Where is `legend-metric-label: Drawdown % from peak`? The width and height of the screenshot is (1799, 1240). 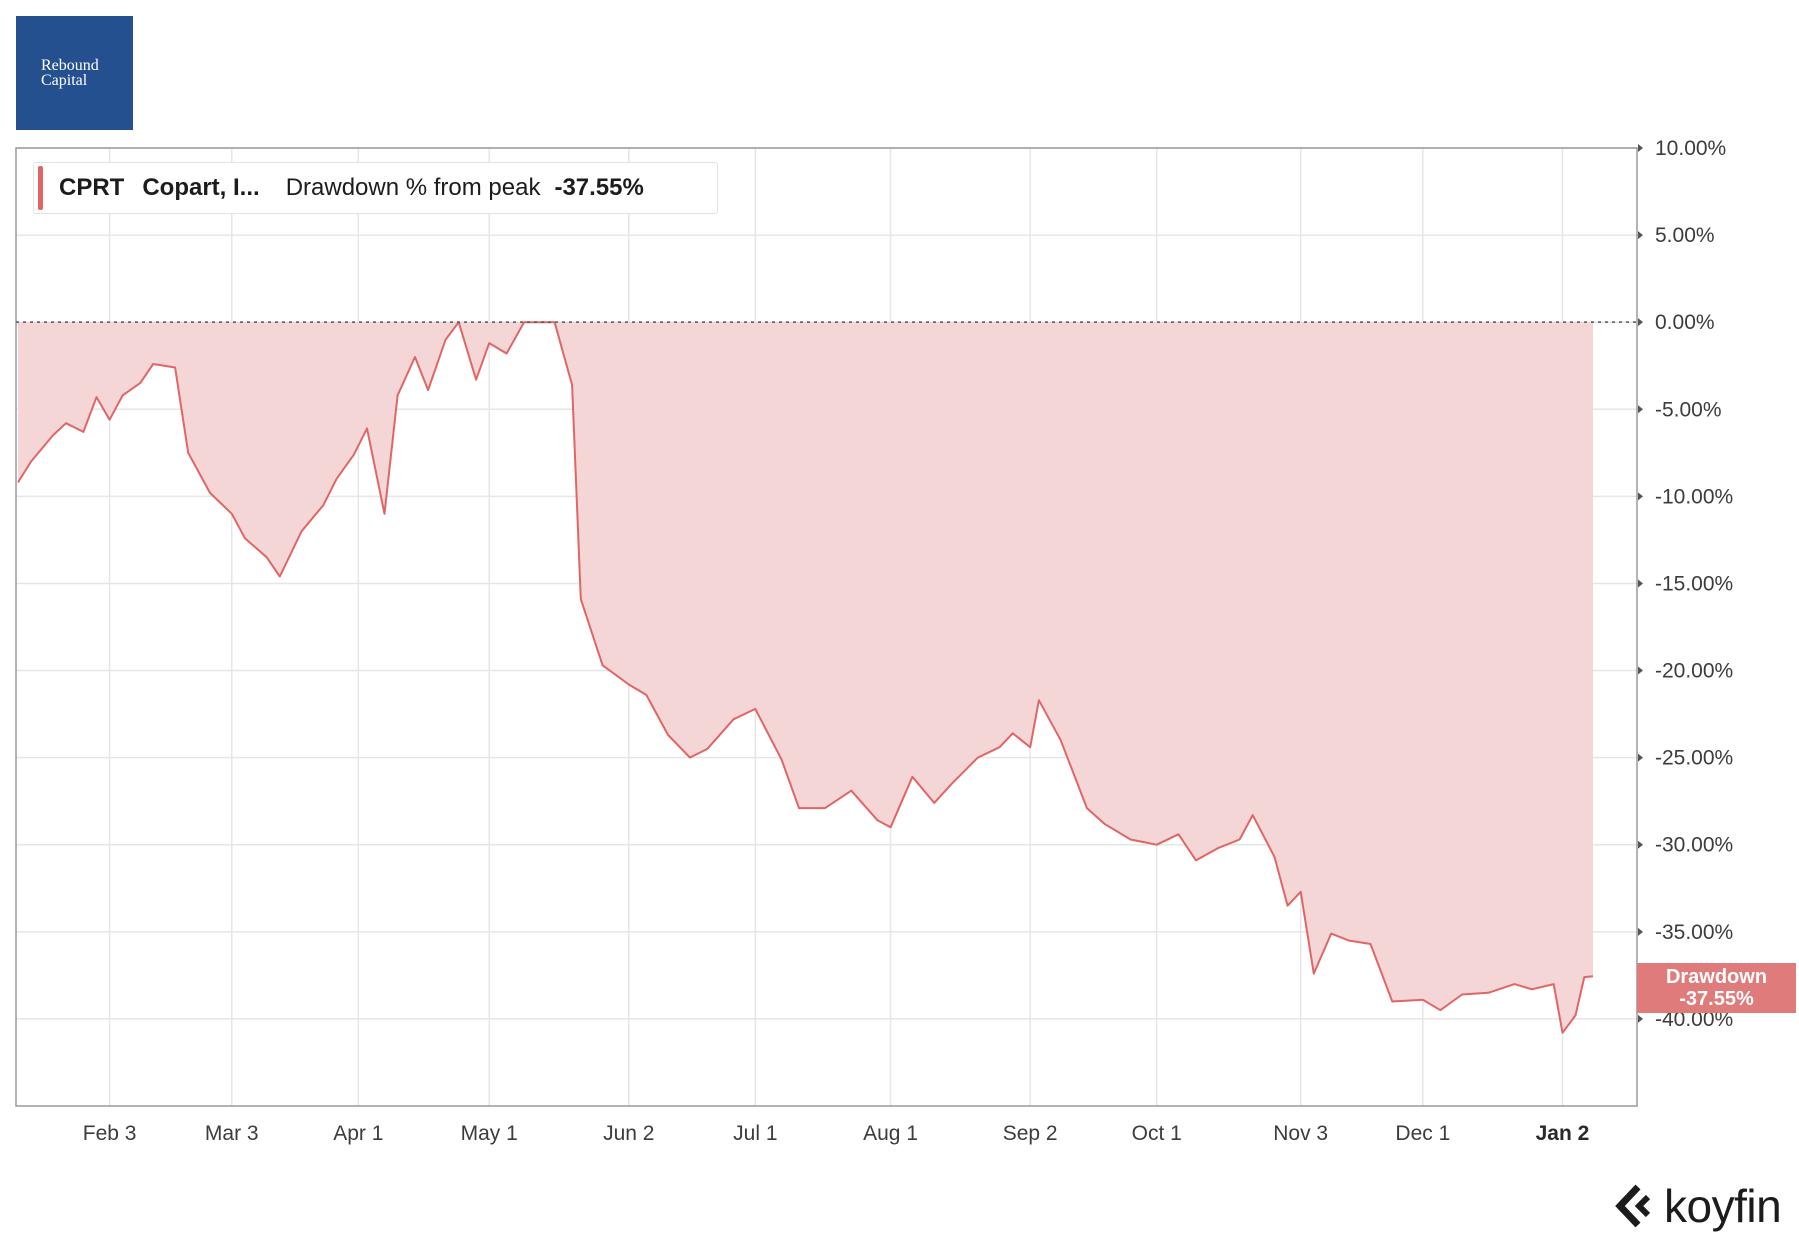
legend-metric-label: Drawdown % from peak is located at coordinates (413, 187).